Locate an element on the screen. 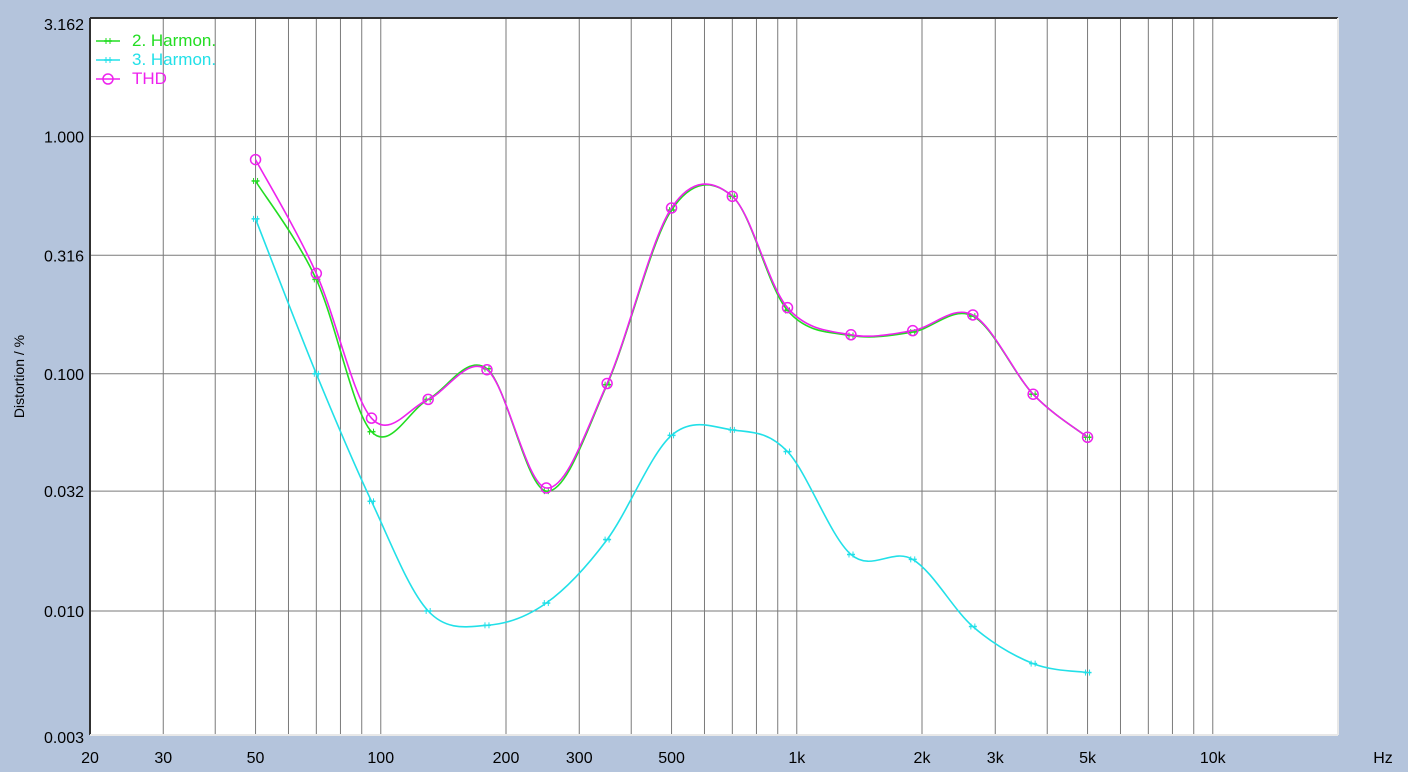 Image resolution: width=1408 pixels, height=772 pixels. y-tick-label: 0.100 is located at coordinates (64, 375).